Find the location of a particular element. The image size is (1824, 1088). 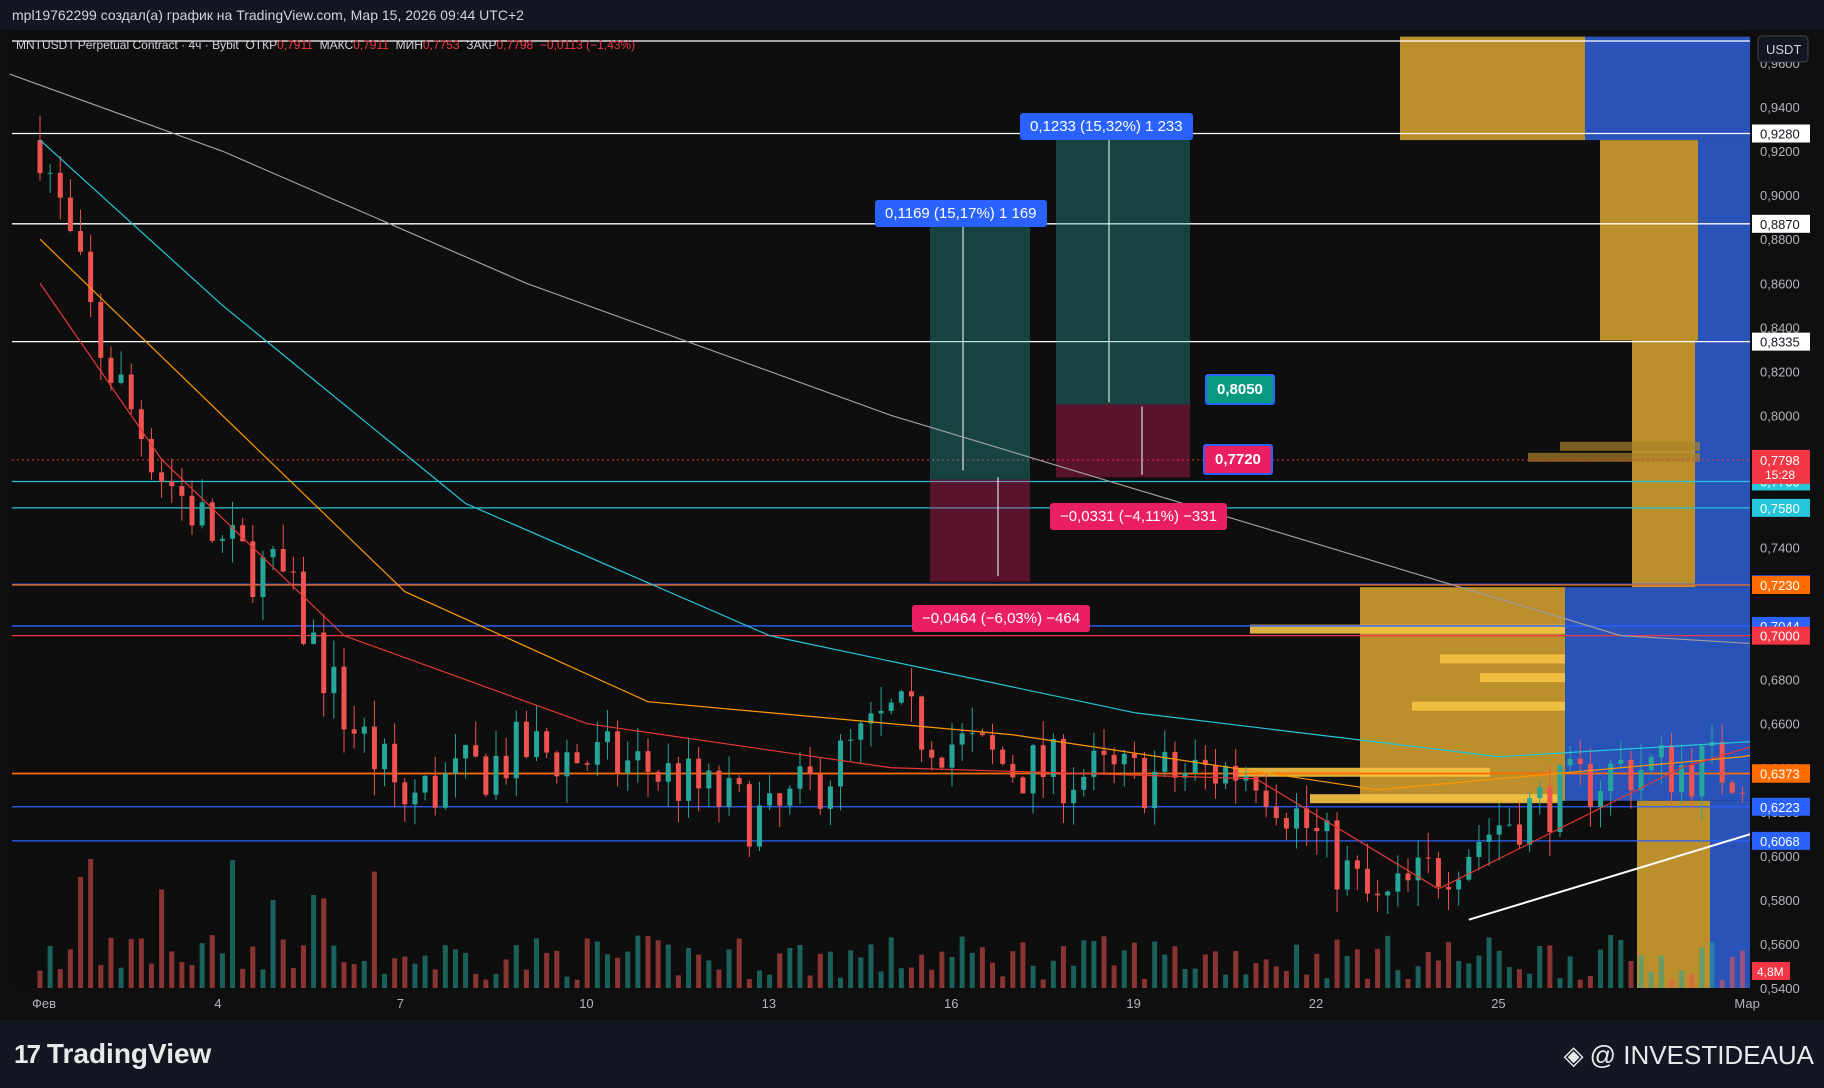

time-tick-label: 4 is located at coordinates (217, 1003).